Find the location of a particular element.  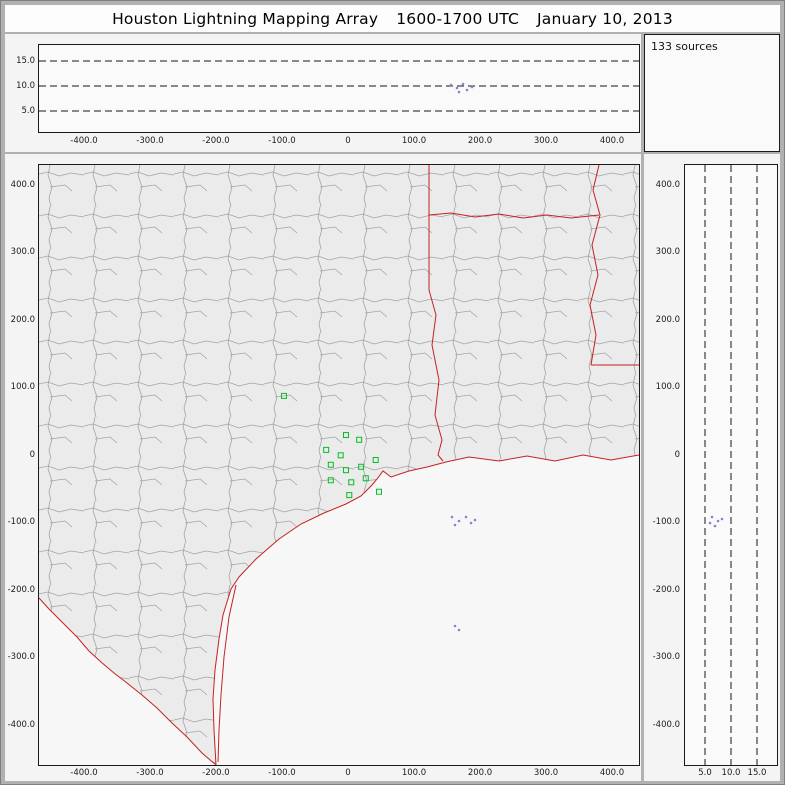

ew-altitude-plot is located at coordinates (339, 88).